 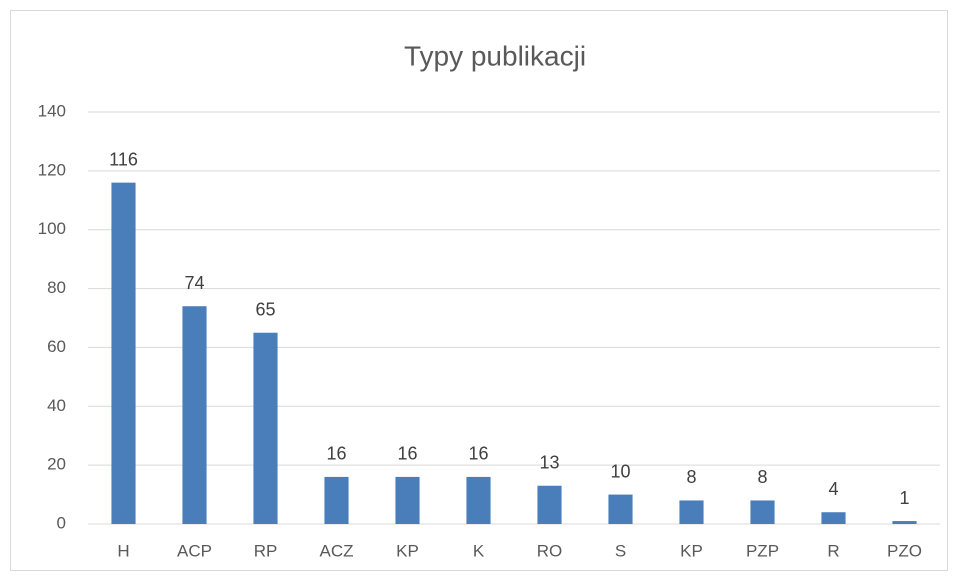 I want to click on data-label: 4, so click(x=833, y=489).